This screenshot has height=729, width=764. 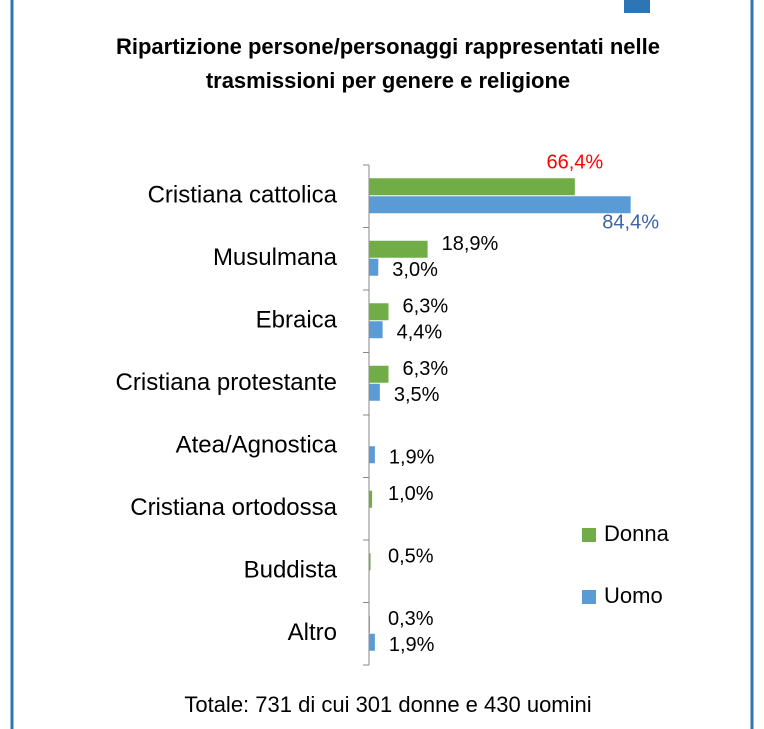 I want to click on value-label: 1,0%, so click(x=411, y=494).